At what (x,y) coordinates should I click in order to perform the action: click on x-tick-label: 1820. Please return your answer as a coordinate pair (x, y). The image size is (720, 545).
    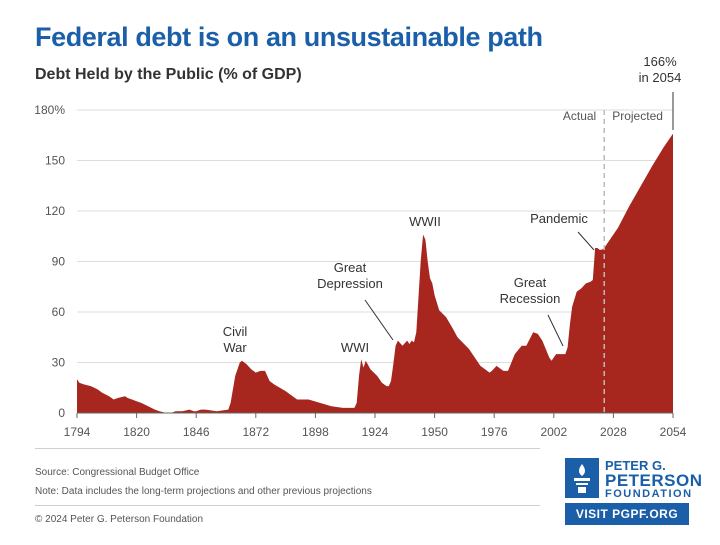
    Looking at the image, I should click on (136, 432).